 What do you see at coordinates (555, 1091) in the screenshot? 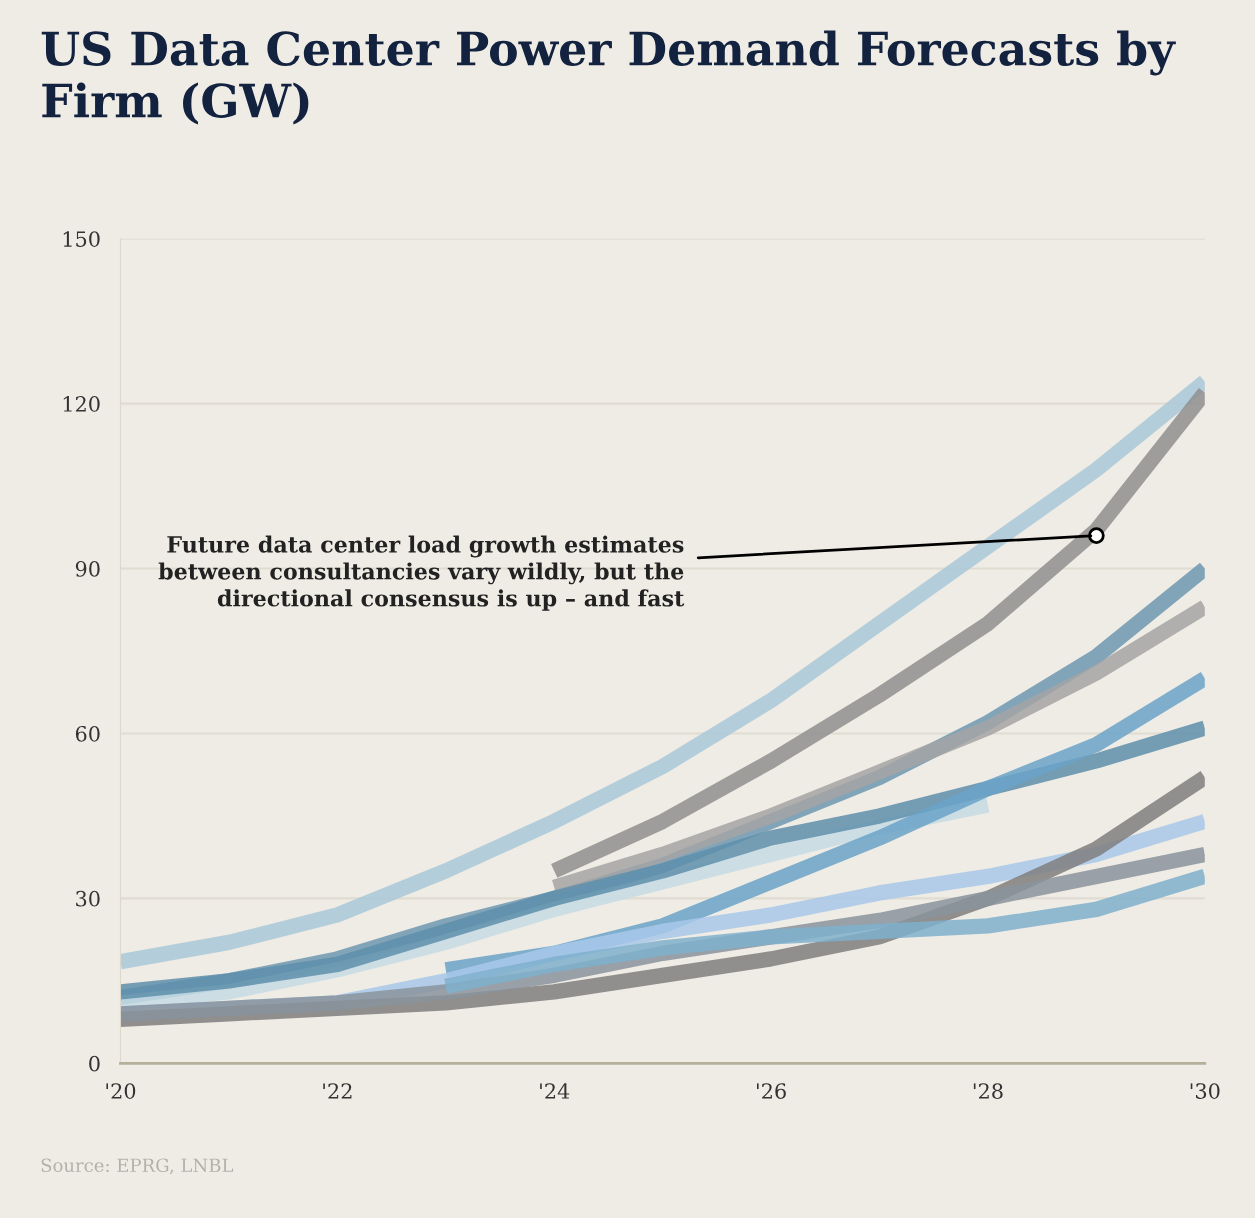
I see `x-tick-label: '24` at bounding box center [555, 1091].